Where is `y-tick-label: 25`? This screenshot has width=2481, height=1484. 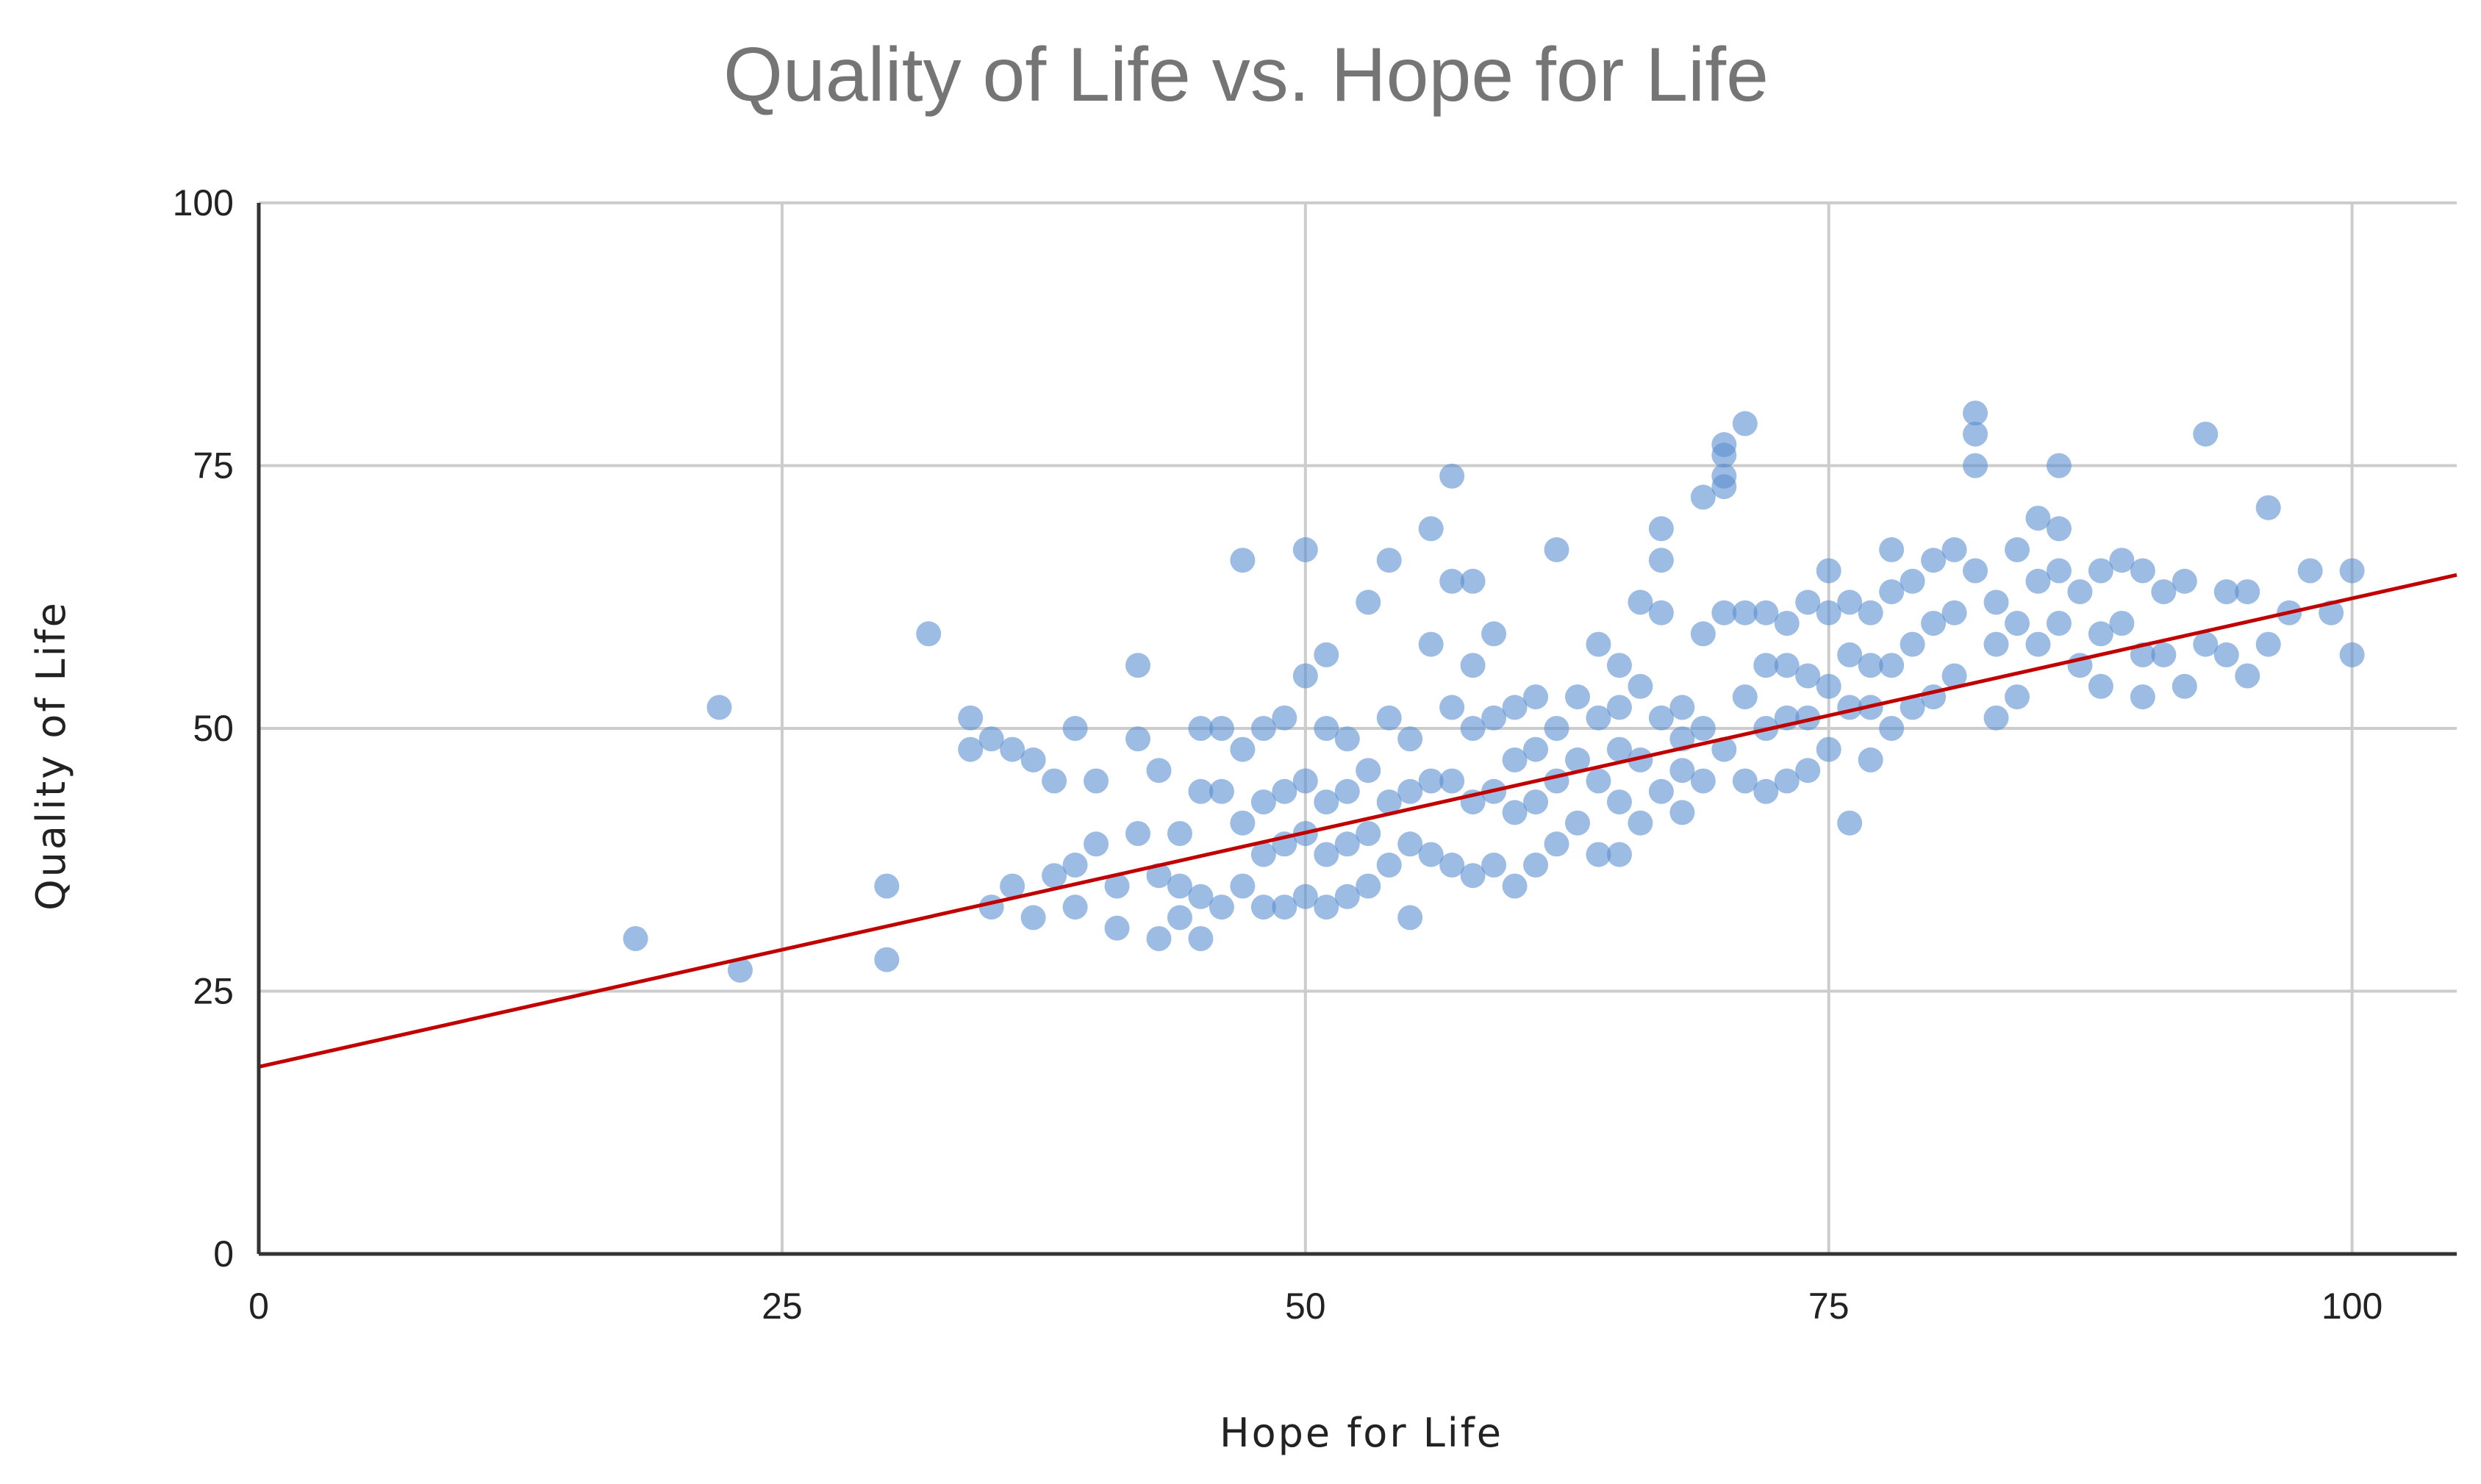 y-tick-label: 25 is located at coordinates (213, 992).